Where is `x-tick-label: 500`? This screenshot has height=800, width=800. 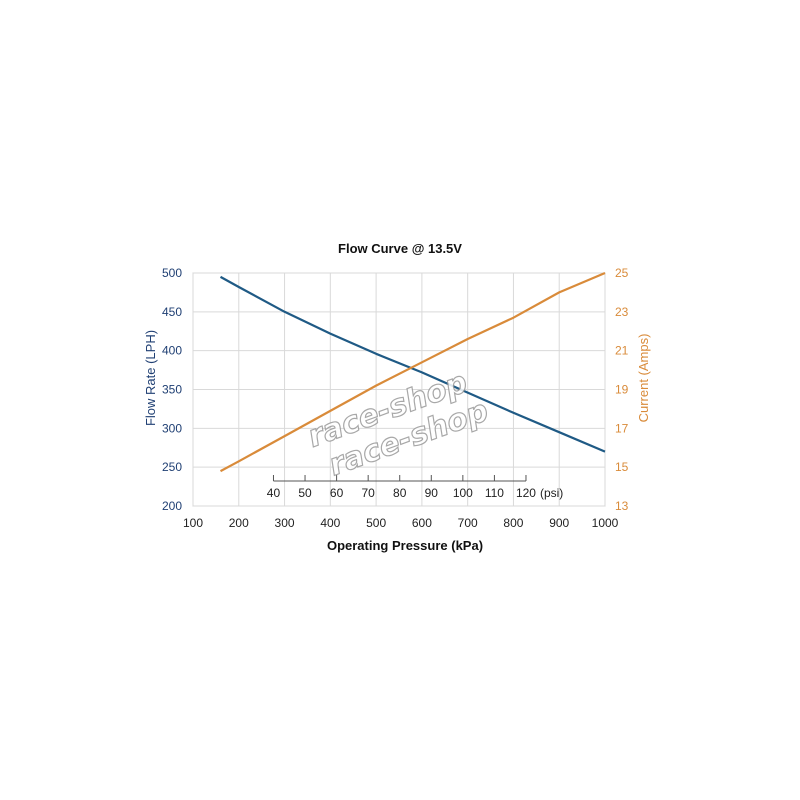 x-tick-label: 500 is located at coordinates (376, 523).